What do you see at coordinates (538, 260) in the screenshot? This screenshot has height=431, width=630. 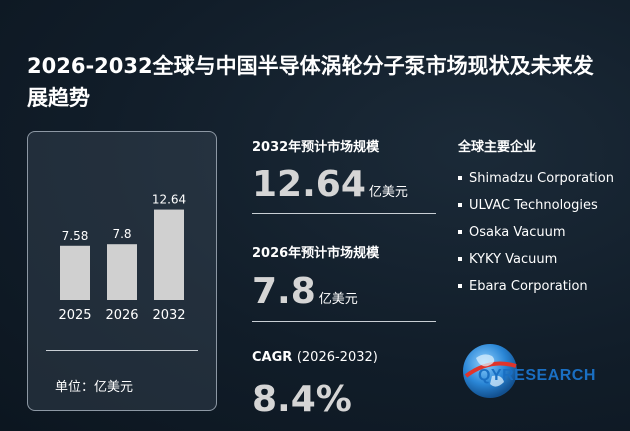 I see `company-item: KYKY Vacuum` at bounding box center [538, 260].